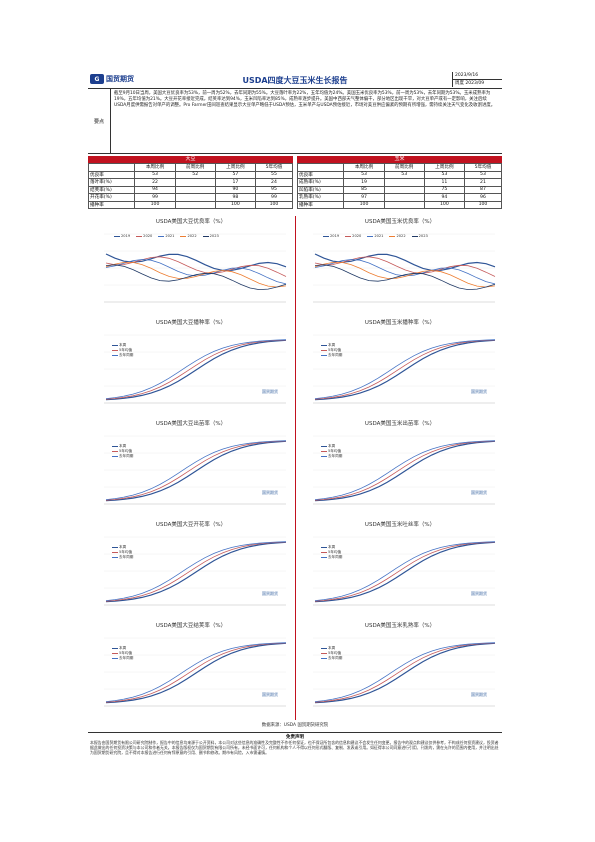 This screenshot has width=595, height=842. I want to click on report-period: 周度 2023/09, so click(477, 83).